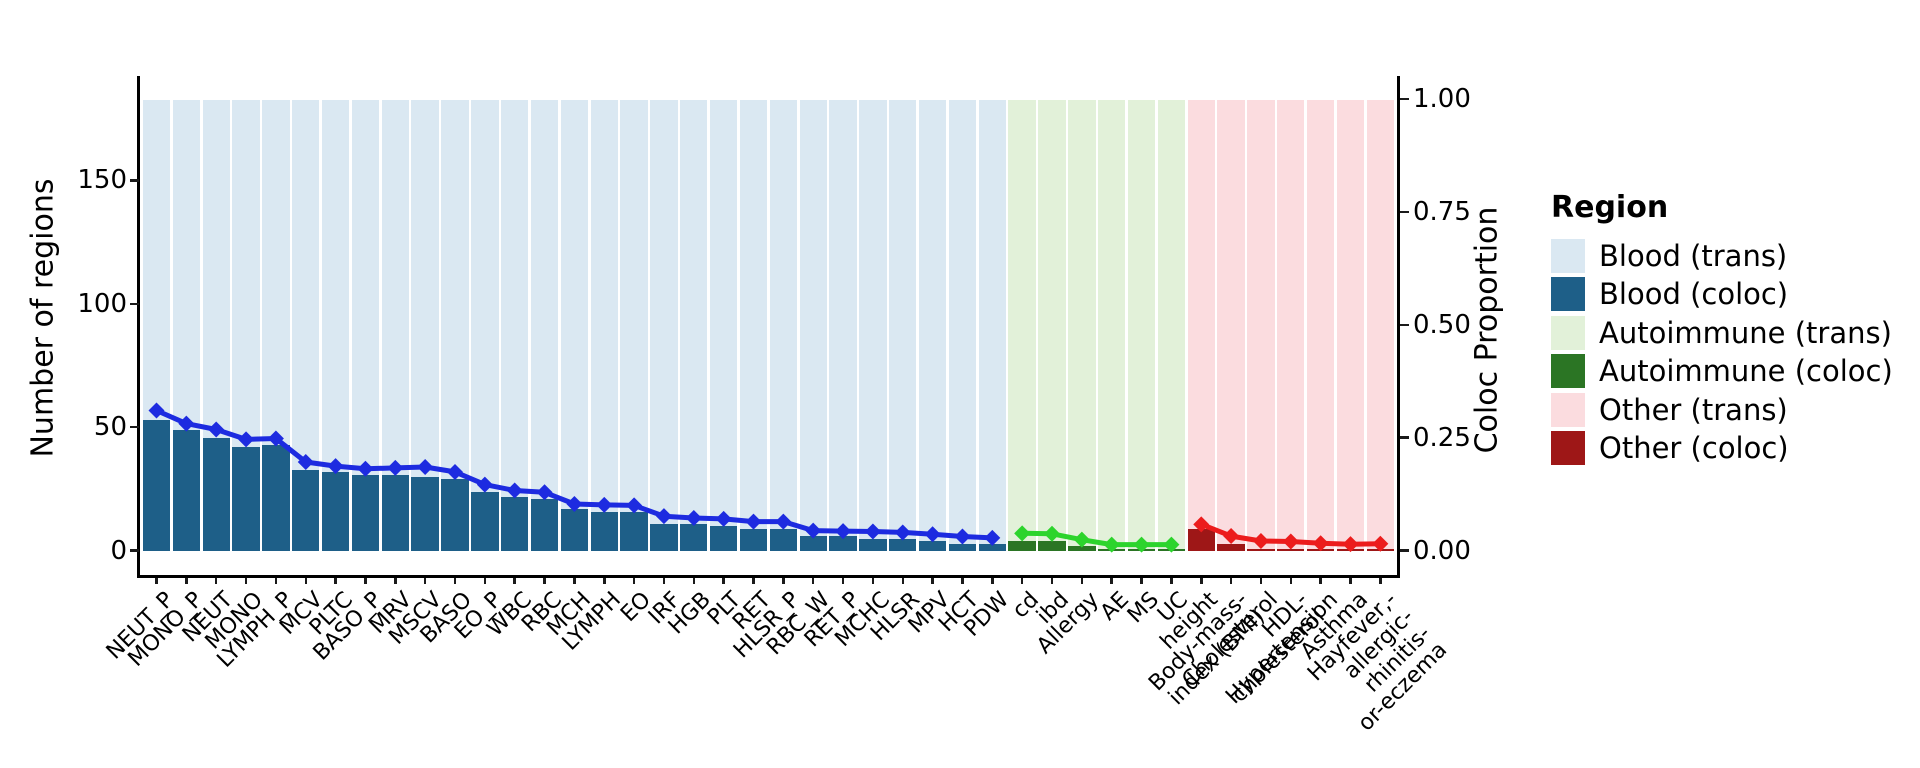 The width and height of the screenshot is (1920, 768). I want to click on trans-bar-Hayfever,-allergic-rhinitis-or-eczema, so click(1380, 325).